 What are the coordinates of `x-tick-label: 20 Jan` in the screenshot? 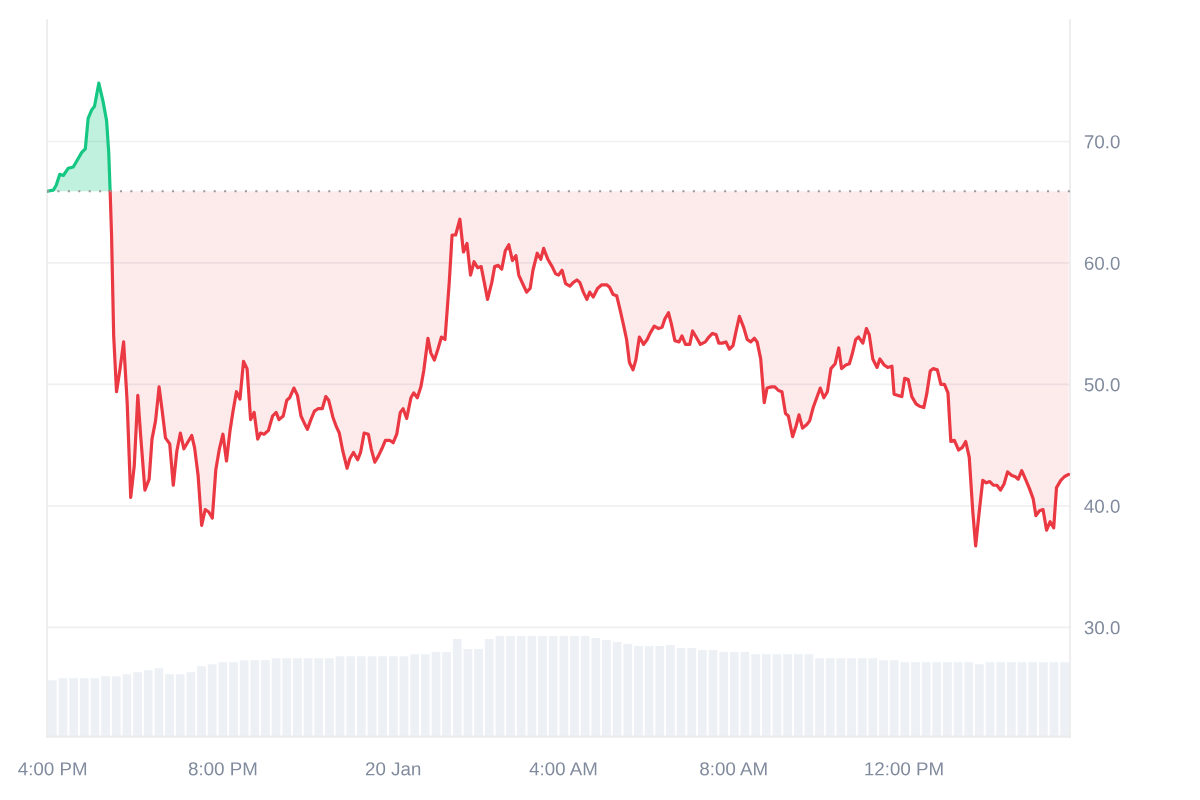 It's located at (393, 769).